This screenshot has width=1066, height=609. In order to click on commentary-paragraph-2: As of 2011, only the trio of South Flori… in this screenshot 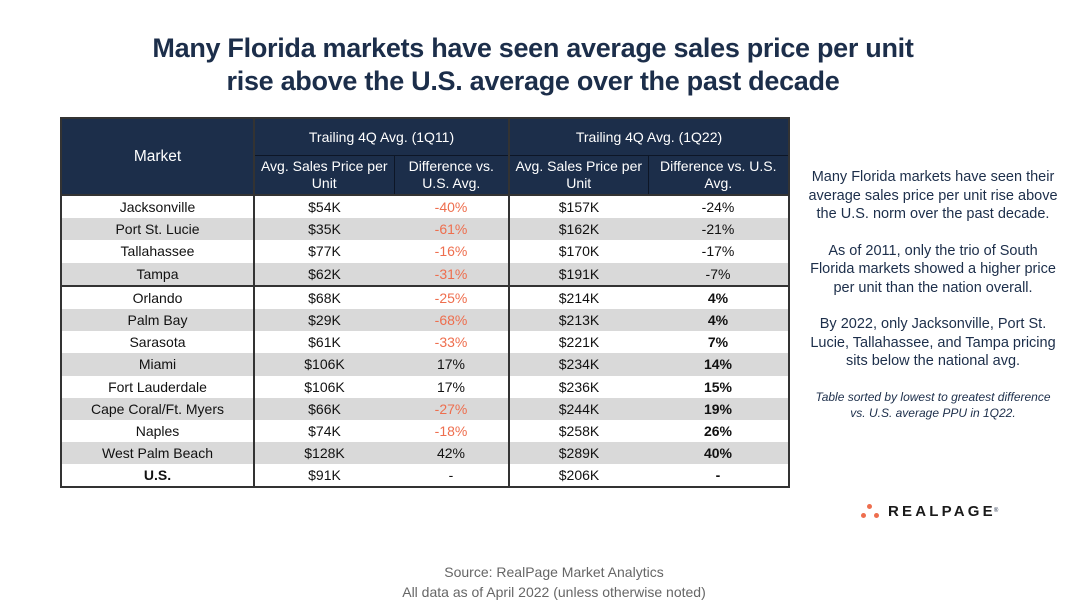, I will do `click(933, 269)`.